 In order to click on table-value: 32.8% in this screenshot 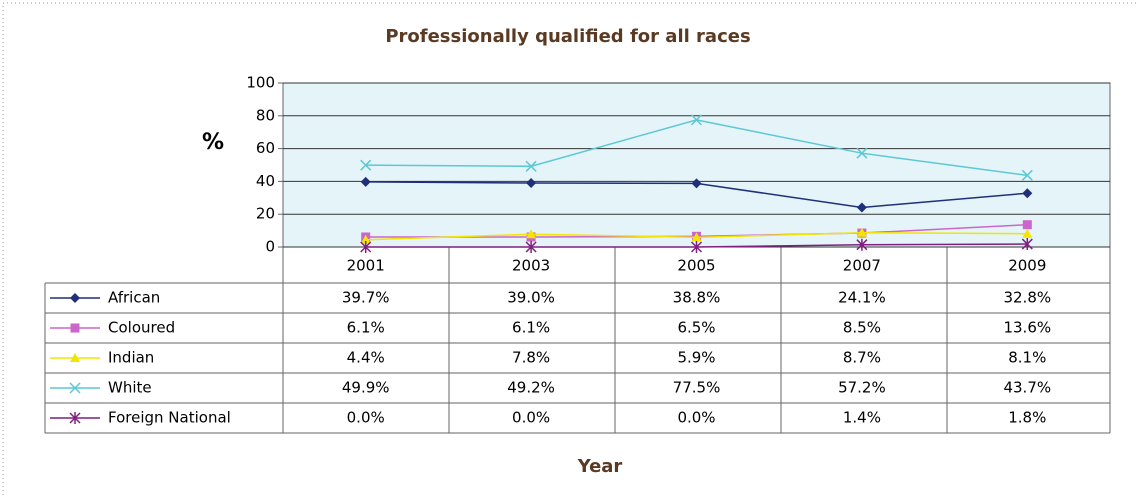, I will do `click(1027, 298)`.